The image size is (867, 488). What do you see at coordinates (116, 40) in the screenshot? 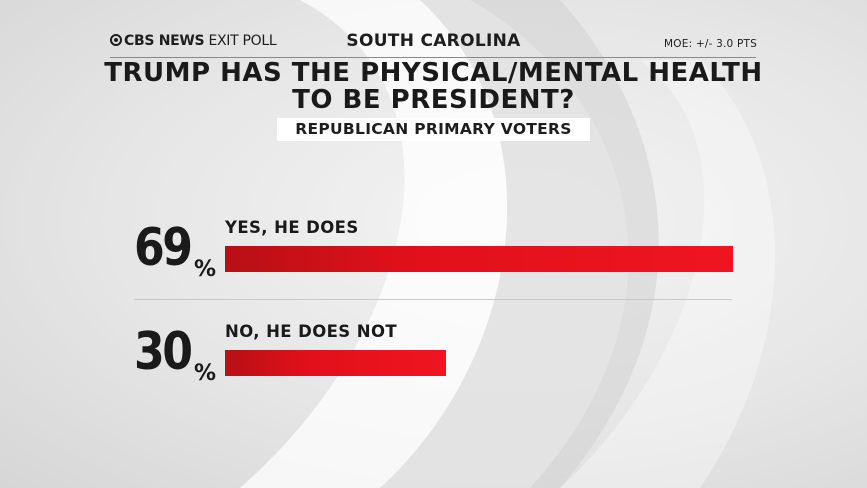
I see `cbs-eye-icon` at bounding box center [116, 40].